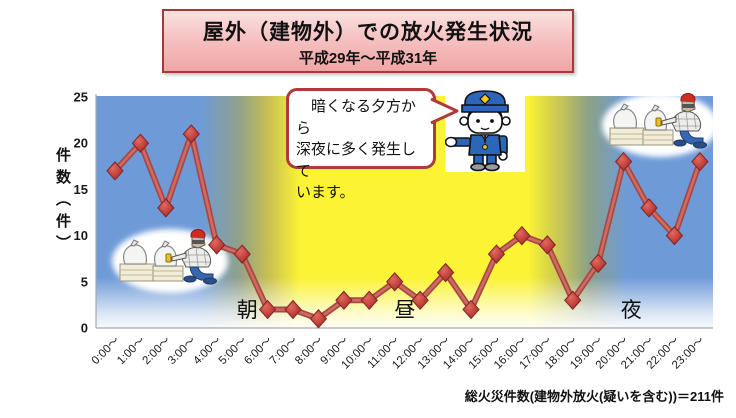 The width and height of the screenshot is (736, 418). I want to click on day-period-label: 昼, so click(404, 310).